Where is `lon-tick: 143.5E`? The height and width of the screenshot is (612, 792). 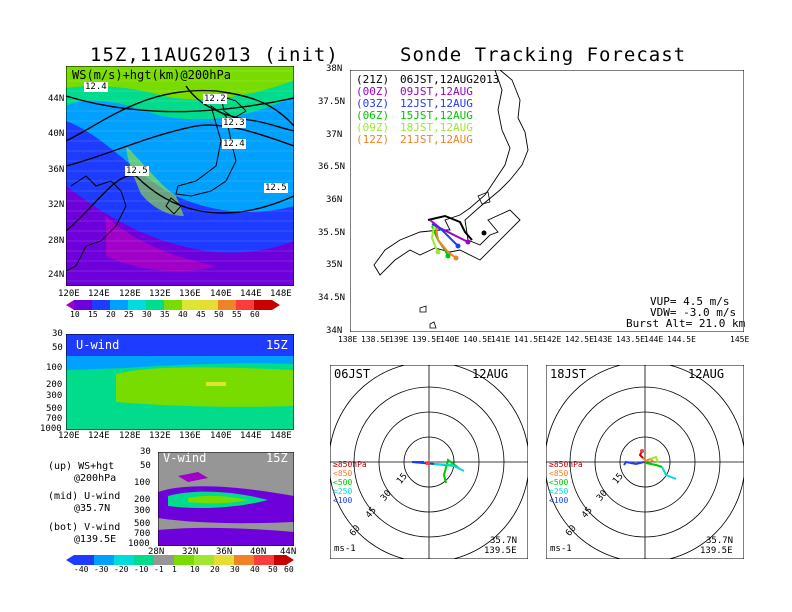
lon-tick: 143.5E is located at coordinates (630, 339).